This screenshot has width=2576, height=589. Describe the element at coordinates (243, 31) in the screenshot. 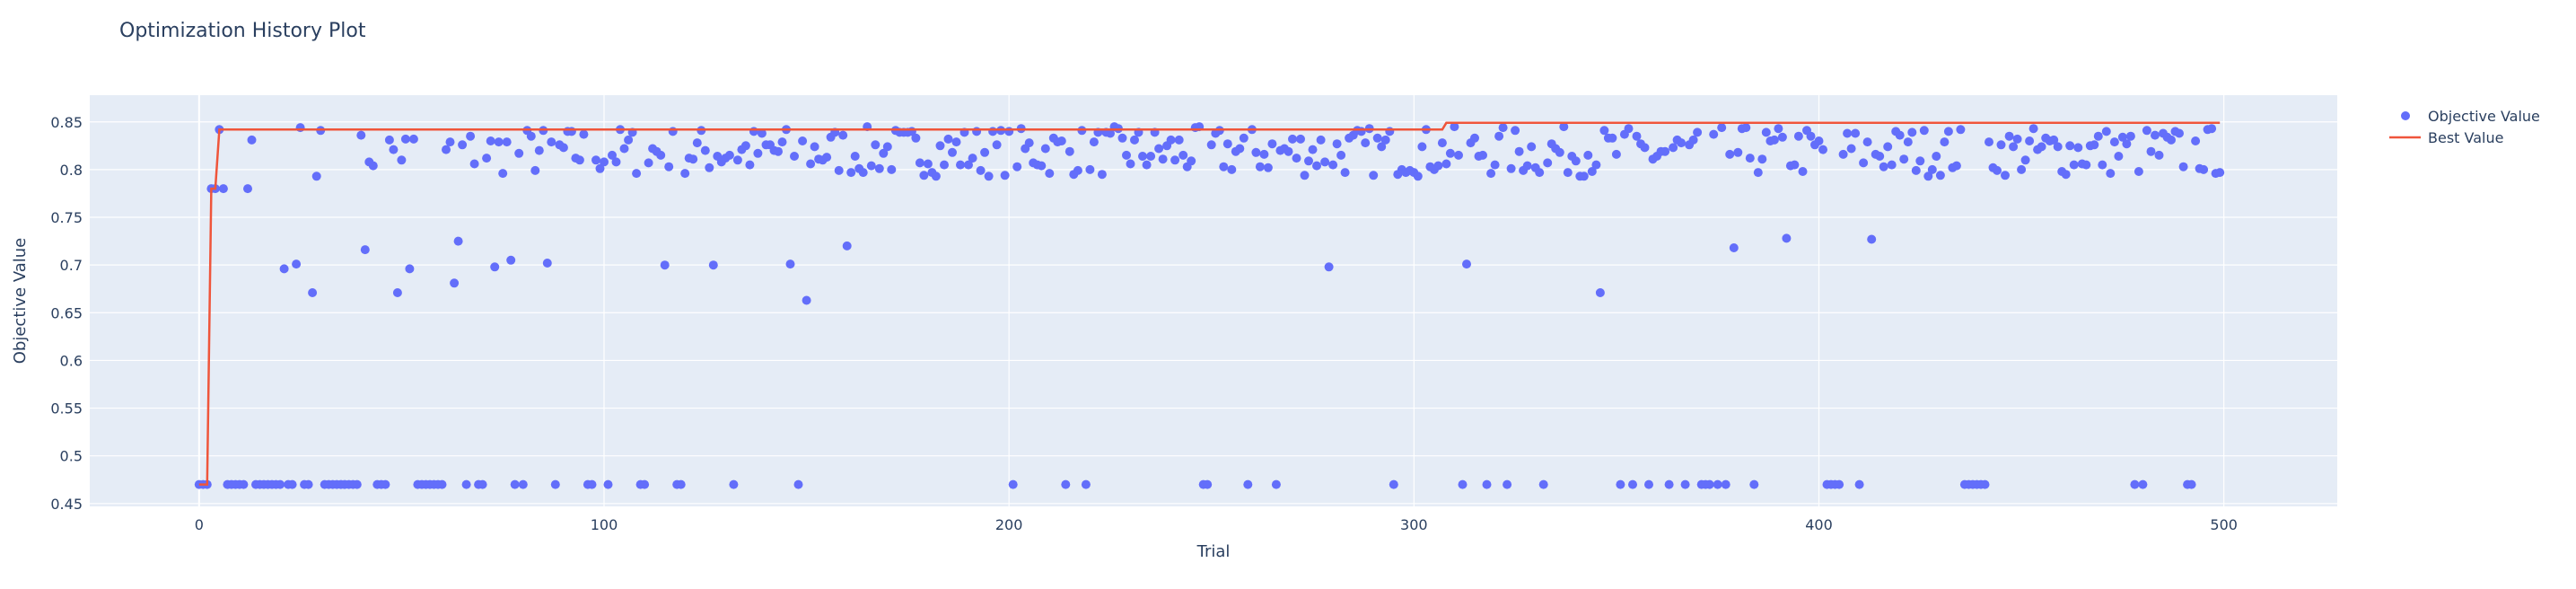

I see `chart-title: Optimization History Plot` at that location.